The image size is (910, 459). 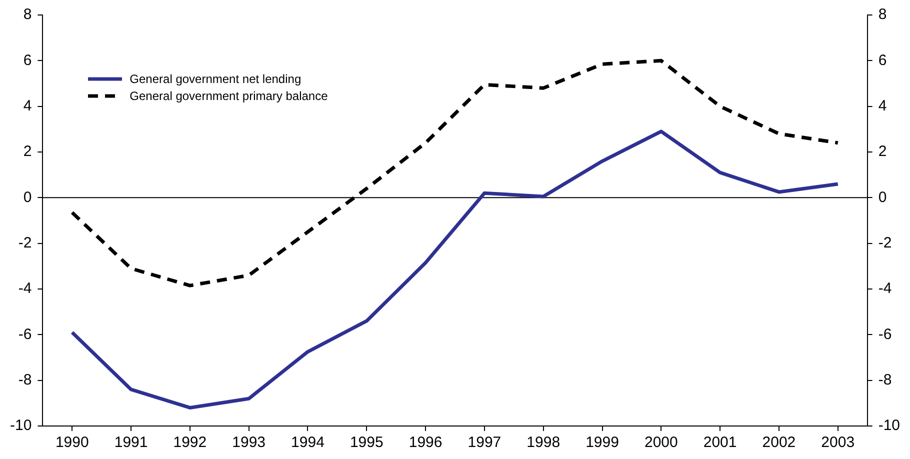 What do you see at coordinates (27, 105) in the screenshot?
I see `y-tick-label: 4` at bounding box center [27, 105].